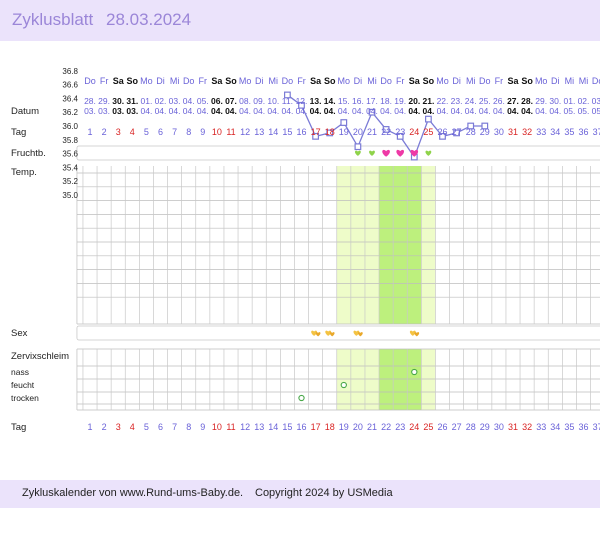 This screenshot has width=600, height=534. I want to click on weekday-label: Fr, so click(499, 81).